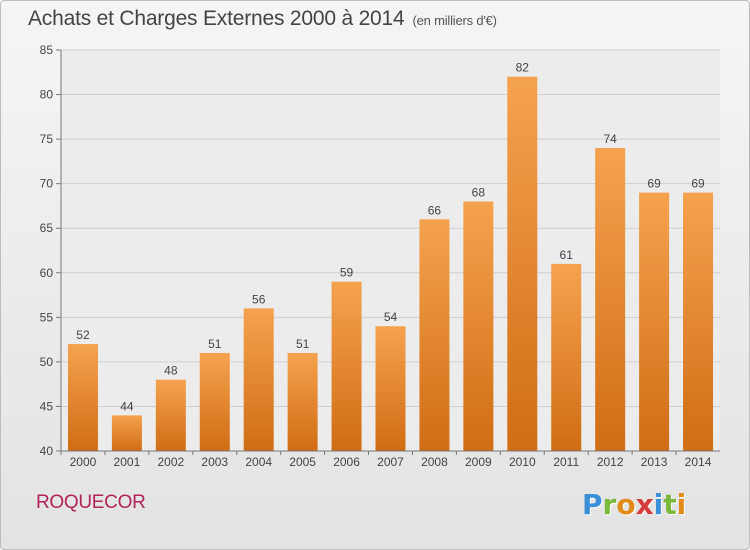 This screenshot has height=550, width=750. What do you see at coordinates (127, 462) in the screenshot?
I see `x-tick-label: 2001` at bounding box center [127, 462].